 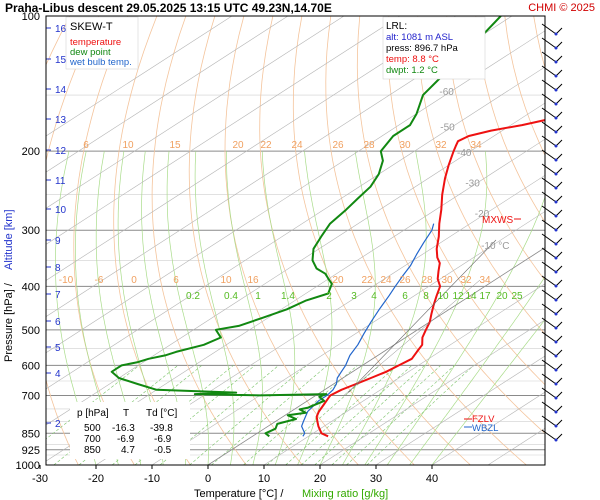 What do you see at coordinates (92, 428) in the screenshot?
I see `table-row-500-p: 500` at bounding box center [92, 428].